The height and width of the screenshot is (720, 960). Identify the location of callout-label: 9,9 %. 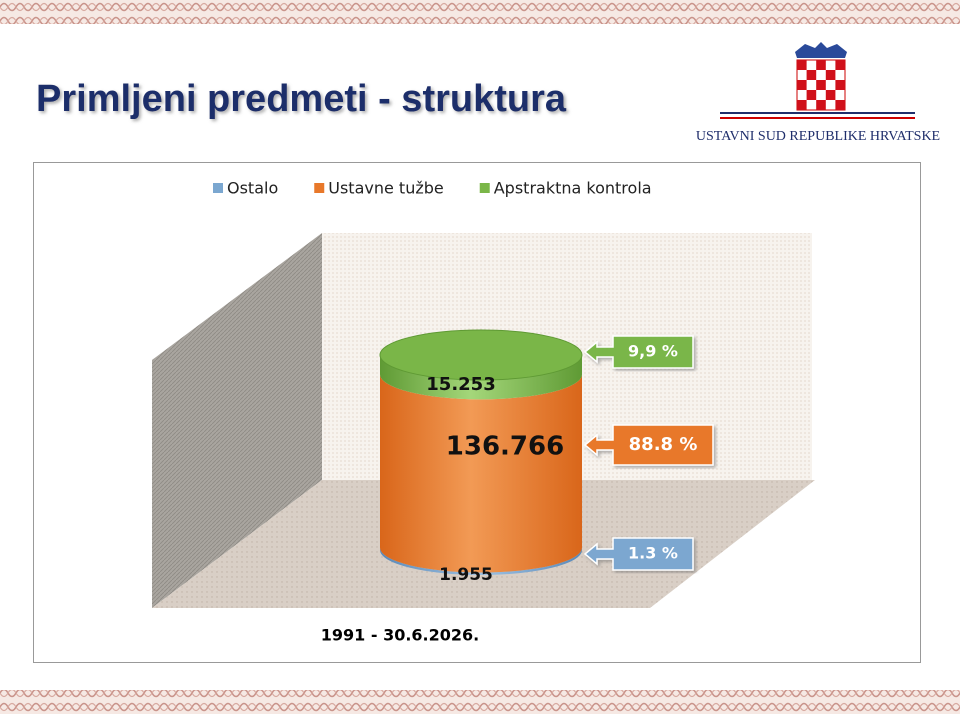
(653, 351).